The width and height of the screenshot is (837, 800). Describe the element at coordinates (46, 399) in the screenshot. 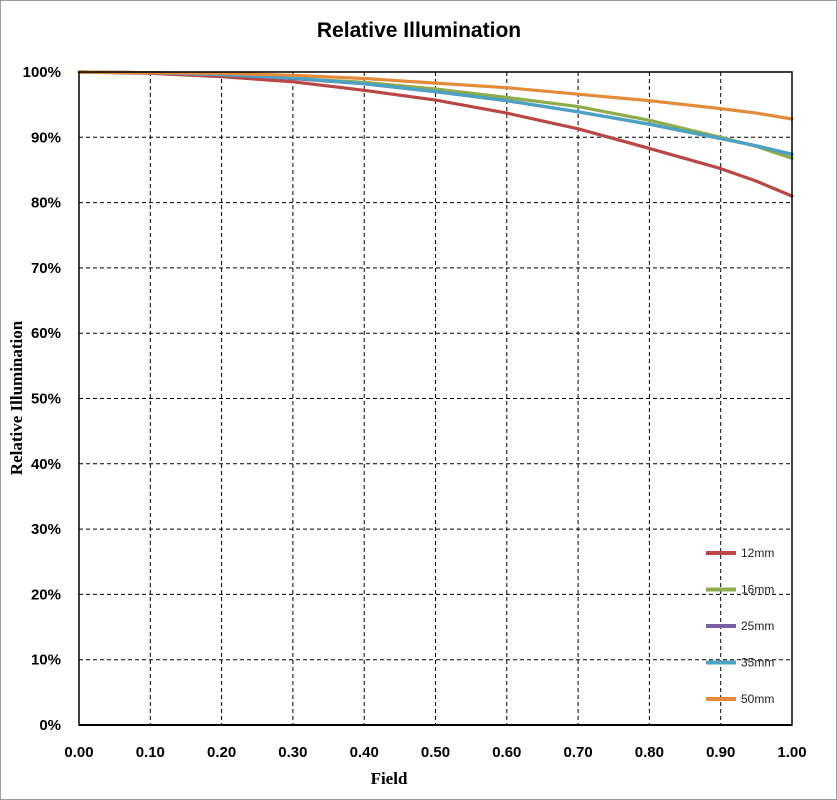

I see `y-tick-label: 50%` at that location.